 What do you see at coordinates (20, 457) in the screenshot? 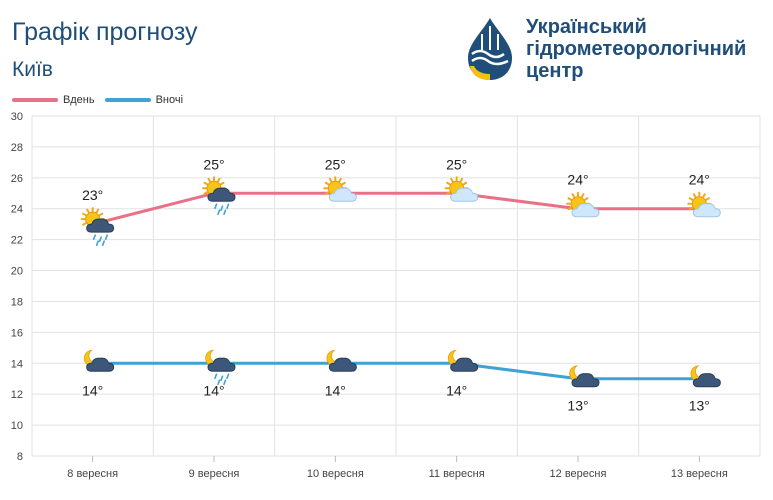
I see `y-tick-label: 8` at bounding box center [20, 457].